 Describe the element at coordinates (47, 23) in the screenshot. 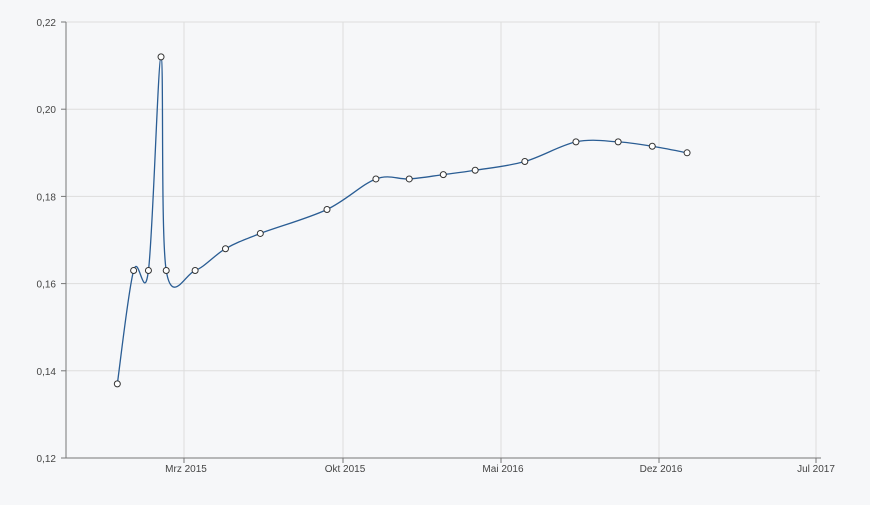

I see `y-tick-label: 0,22` at that location.